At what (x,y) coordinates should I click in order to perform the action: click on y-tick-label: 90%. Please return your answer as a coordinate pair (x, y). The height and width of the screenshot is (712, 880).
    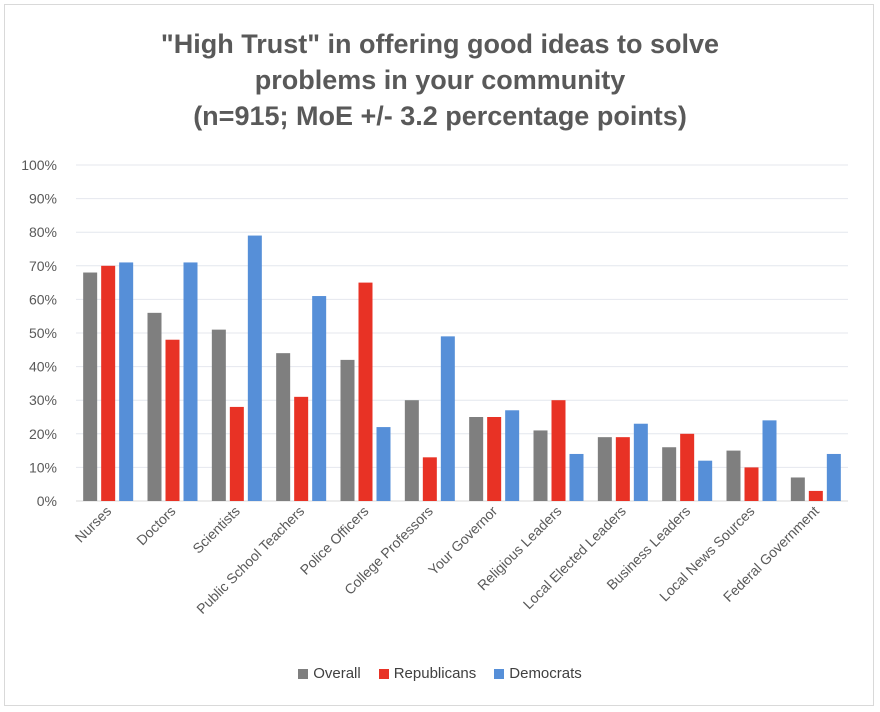
    Looking at the image, I should click on (43, 199).